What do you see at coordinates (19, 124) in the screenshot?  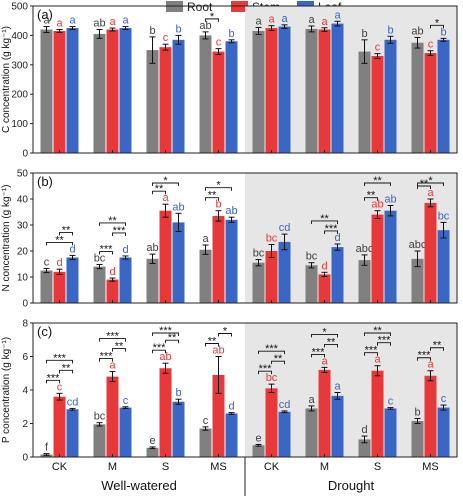 I see `y-tick-label: 100` at bounding box center [19, 124].